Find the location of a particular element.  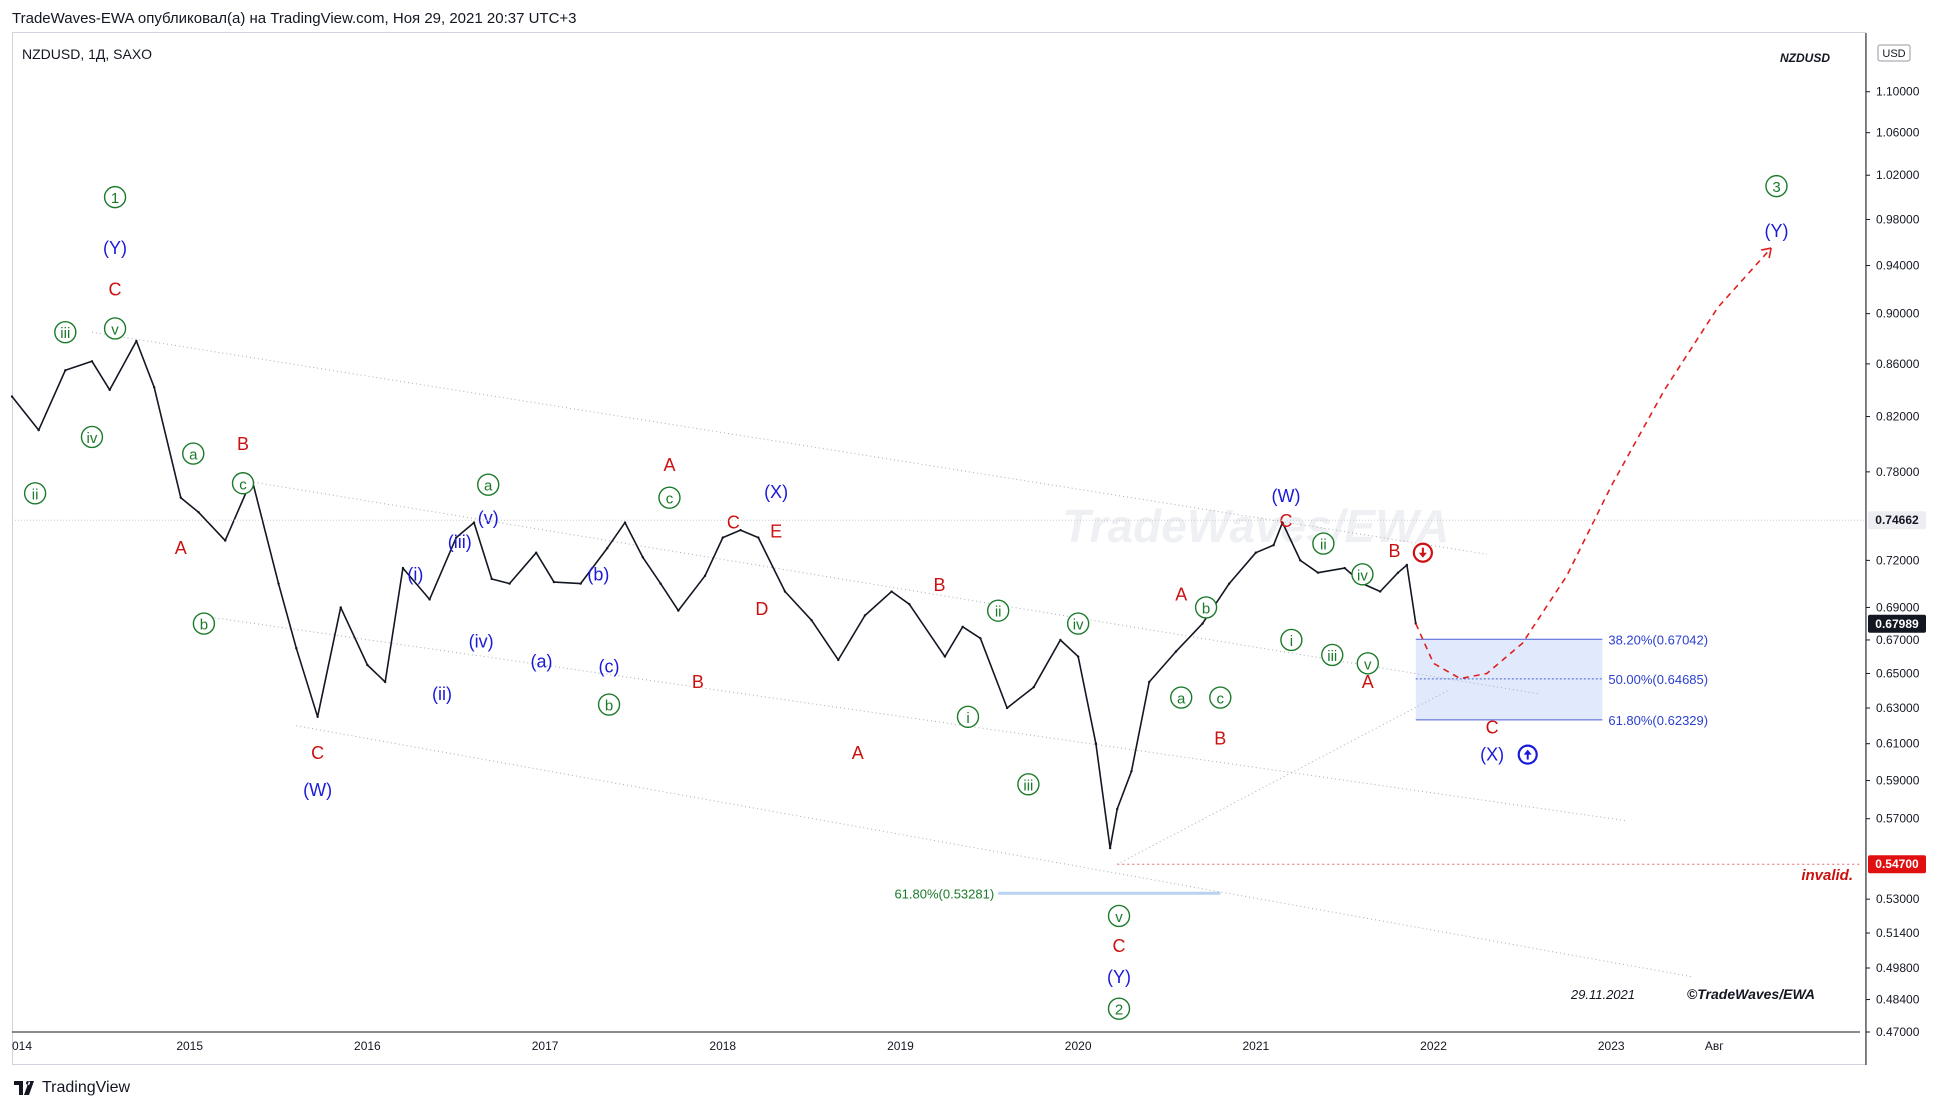

watermark-text: TradeWaves/EWA is located at coordinates (1255, 526).